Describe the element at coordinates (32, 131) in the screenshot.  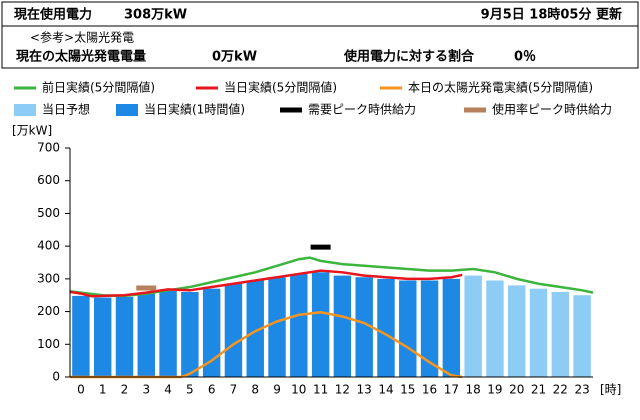
I see `y-axis-label: [万kW]` at that location.